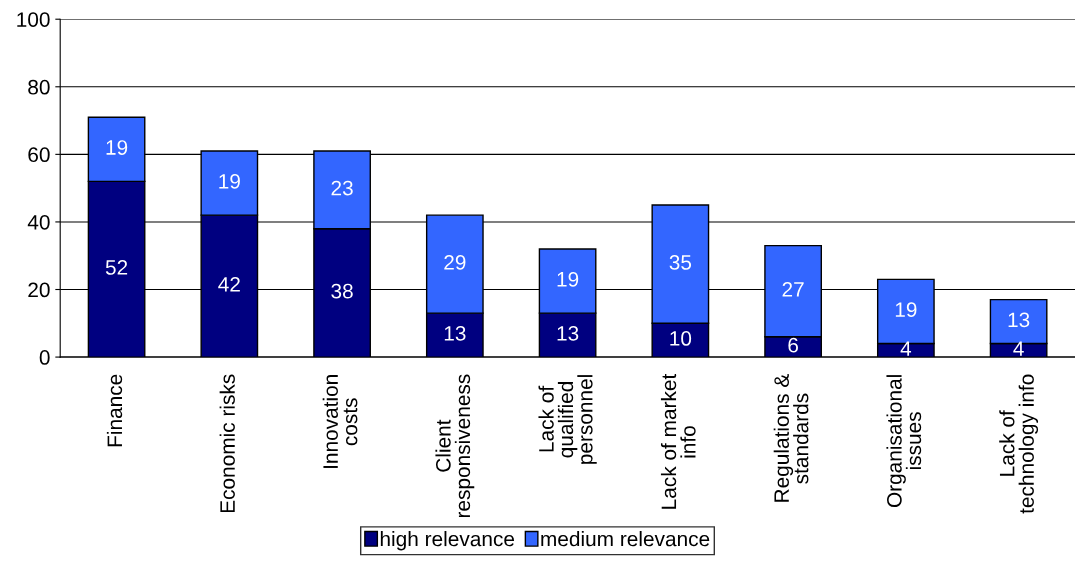 The width and height of the screenshot is (1075, 565). I want to click on data-label: 23, so click(342, 188).